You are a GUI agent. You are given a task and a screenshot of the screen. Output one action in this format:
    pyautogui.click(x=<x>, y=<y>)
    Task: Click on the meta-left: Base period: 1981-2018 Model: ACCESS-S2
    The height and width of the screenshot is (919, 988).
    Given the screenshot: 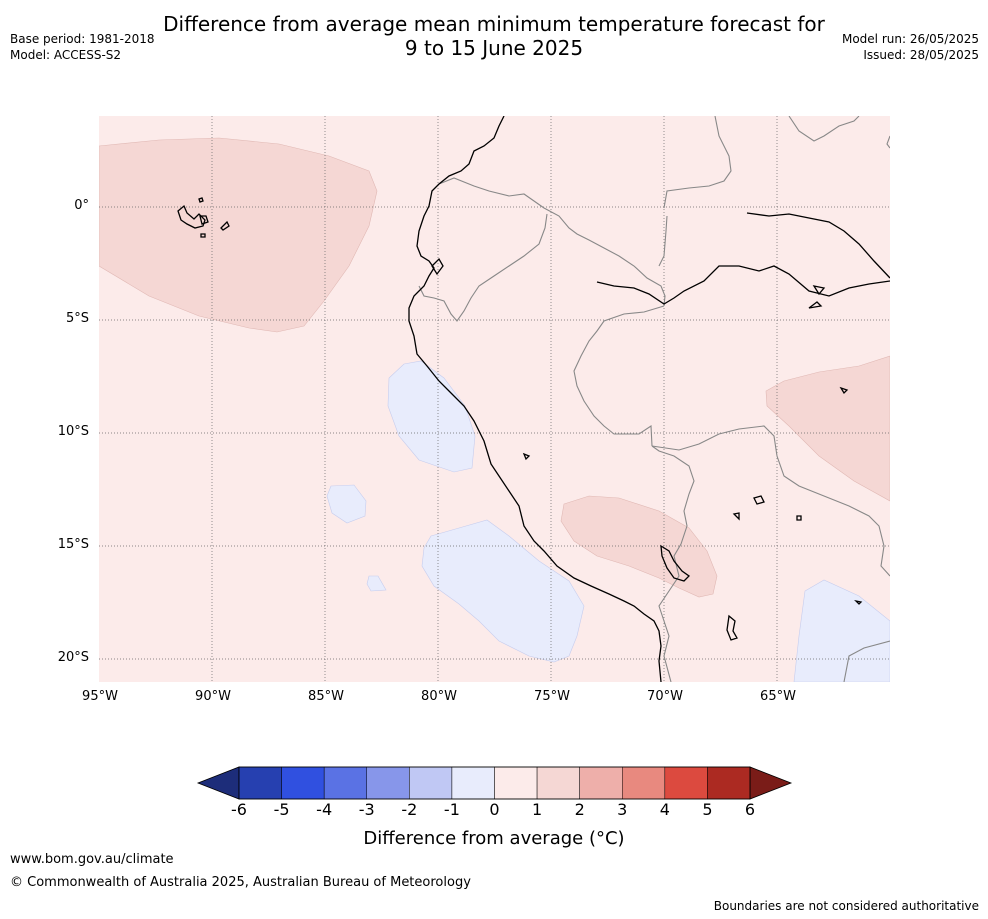 What is the action you would take?
    pyautogui.click(x=82, y=47)
    